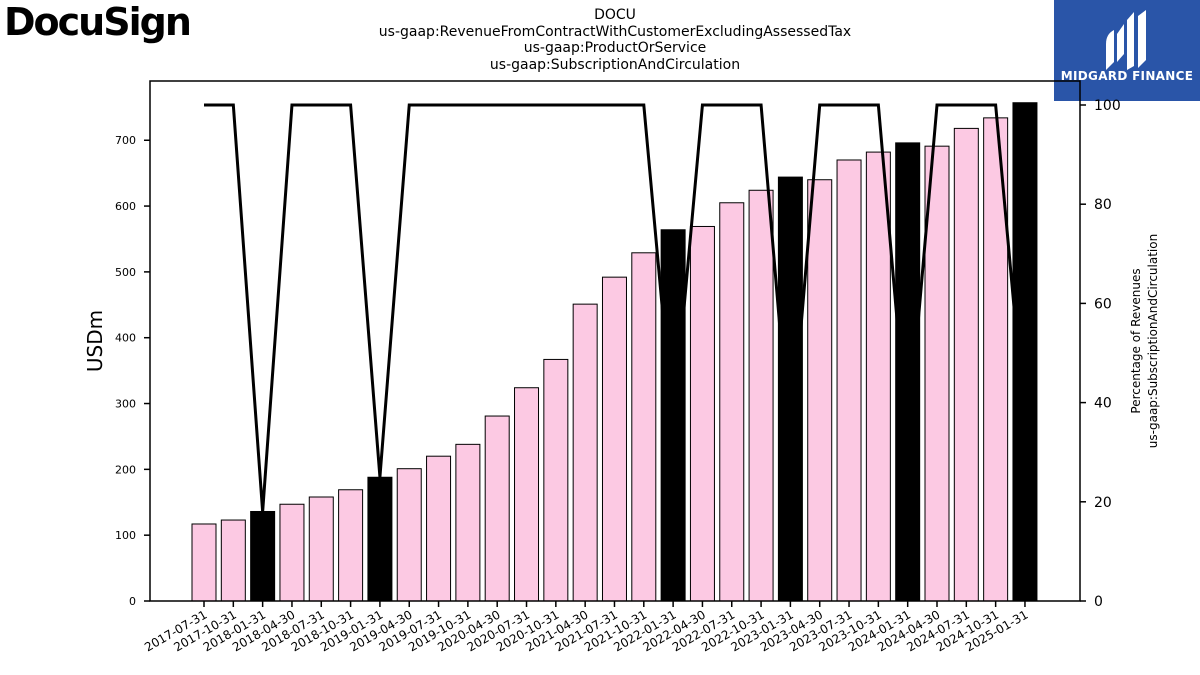  What do you see at coordinates (125, 206) in the screenshot?
I see `y-tick-label: 600` at bounding box center [125, 206].